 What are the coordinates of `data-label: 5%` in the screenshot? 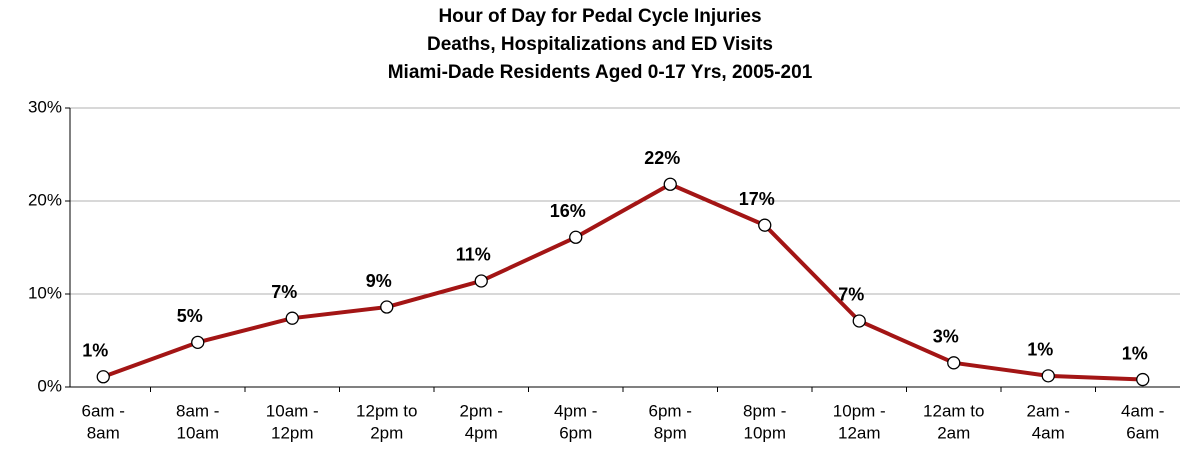 It's located at (190, 316).